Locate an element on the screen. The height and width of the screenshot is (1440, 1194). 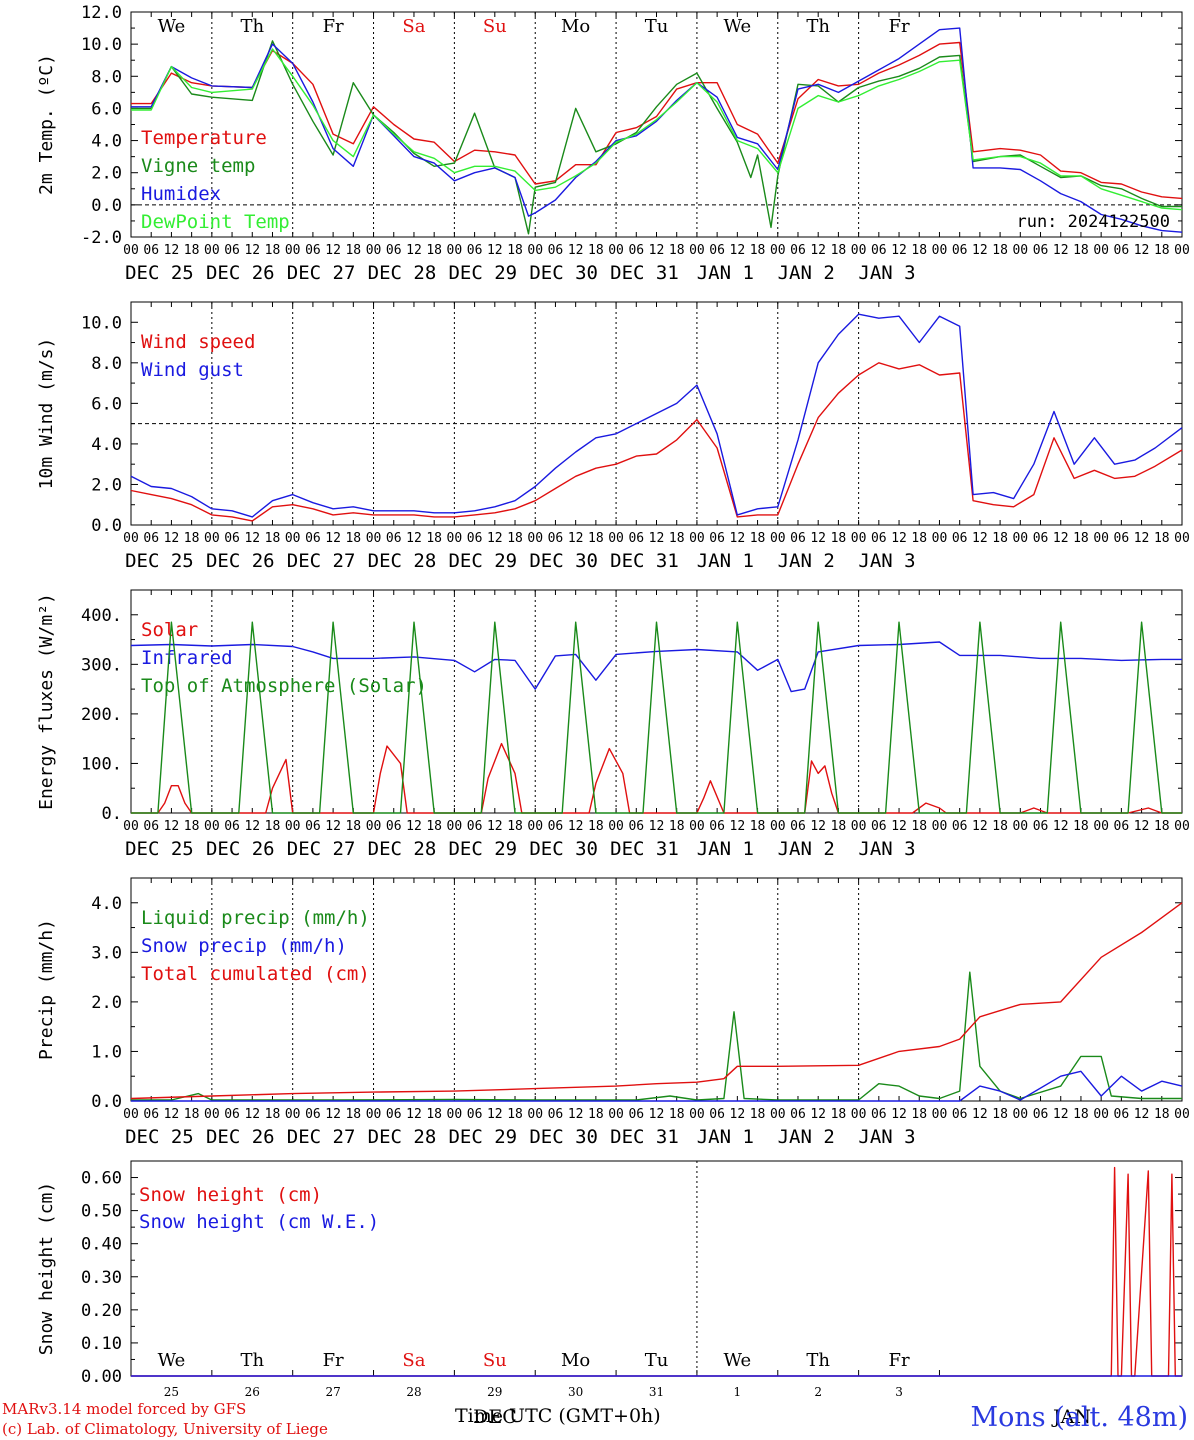
y-axis-label: 2m Temp. (ºC) is located at coordinates (46, 124).